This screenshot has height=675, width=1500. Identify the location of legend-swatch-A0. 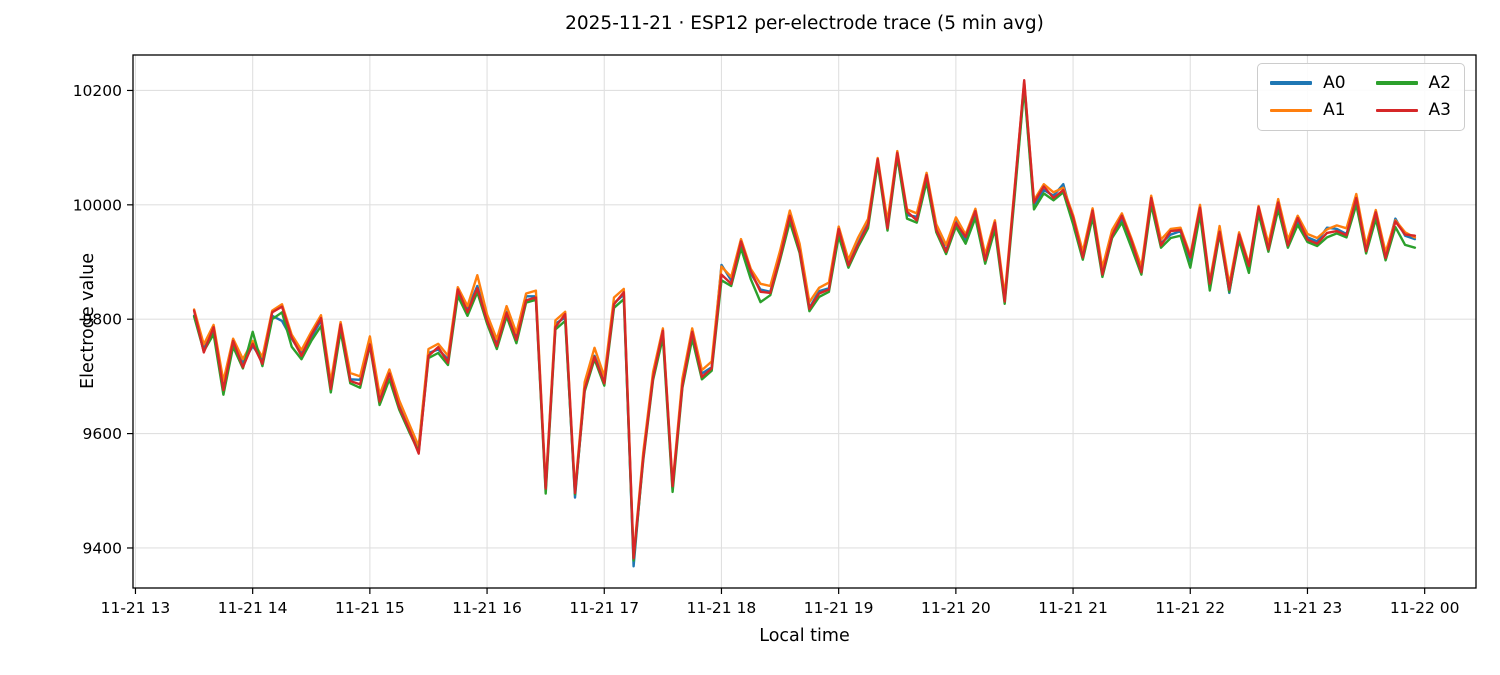
(1291, 83).